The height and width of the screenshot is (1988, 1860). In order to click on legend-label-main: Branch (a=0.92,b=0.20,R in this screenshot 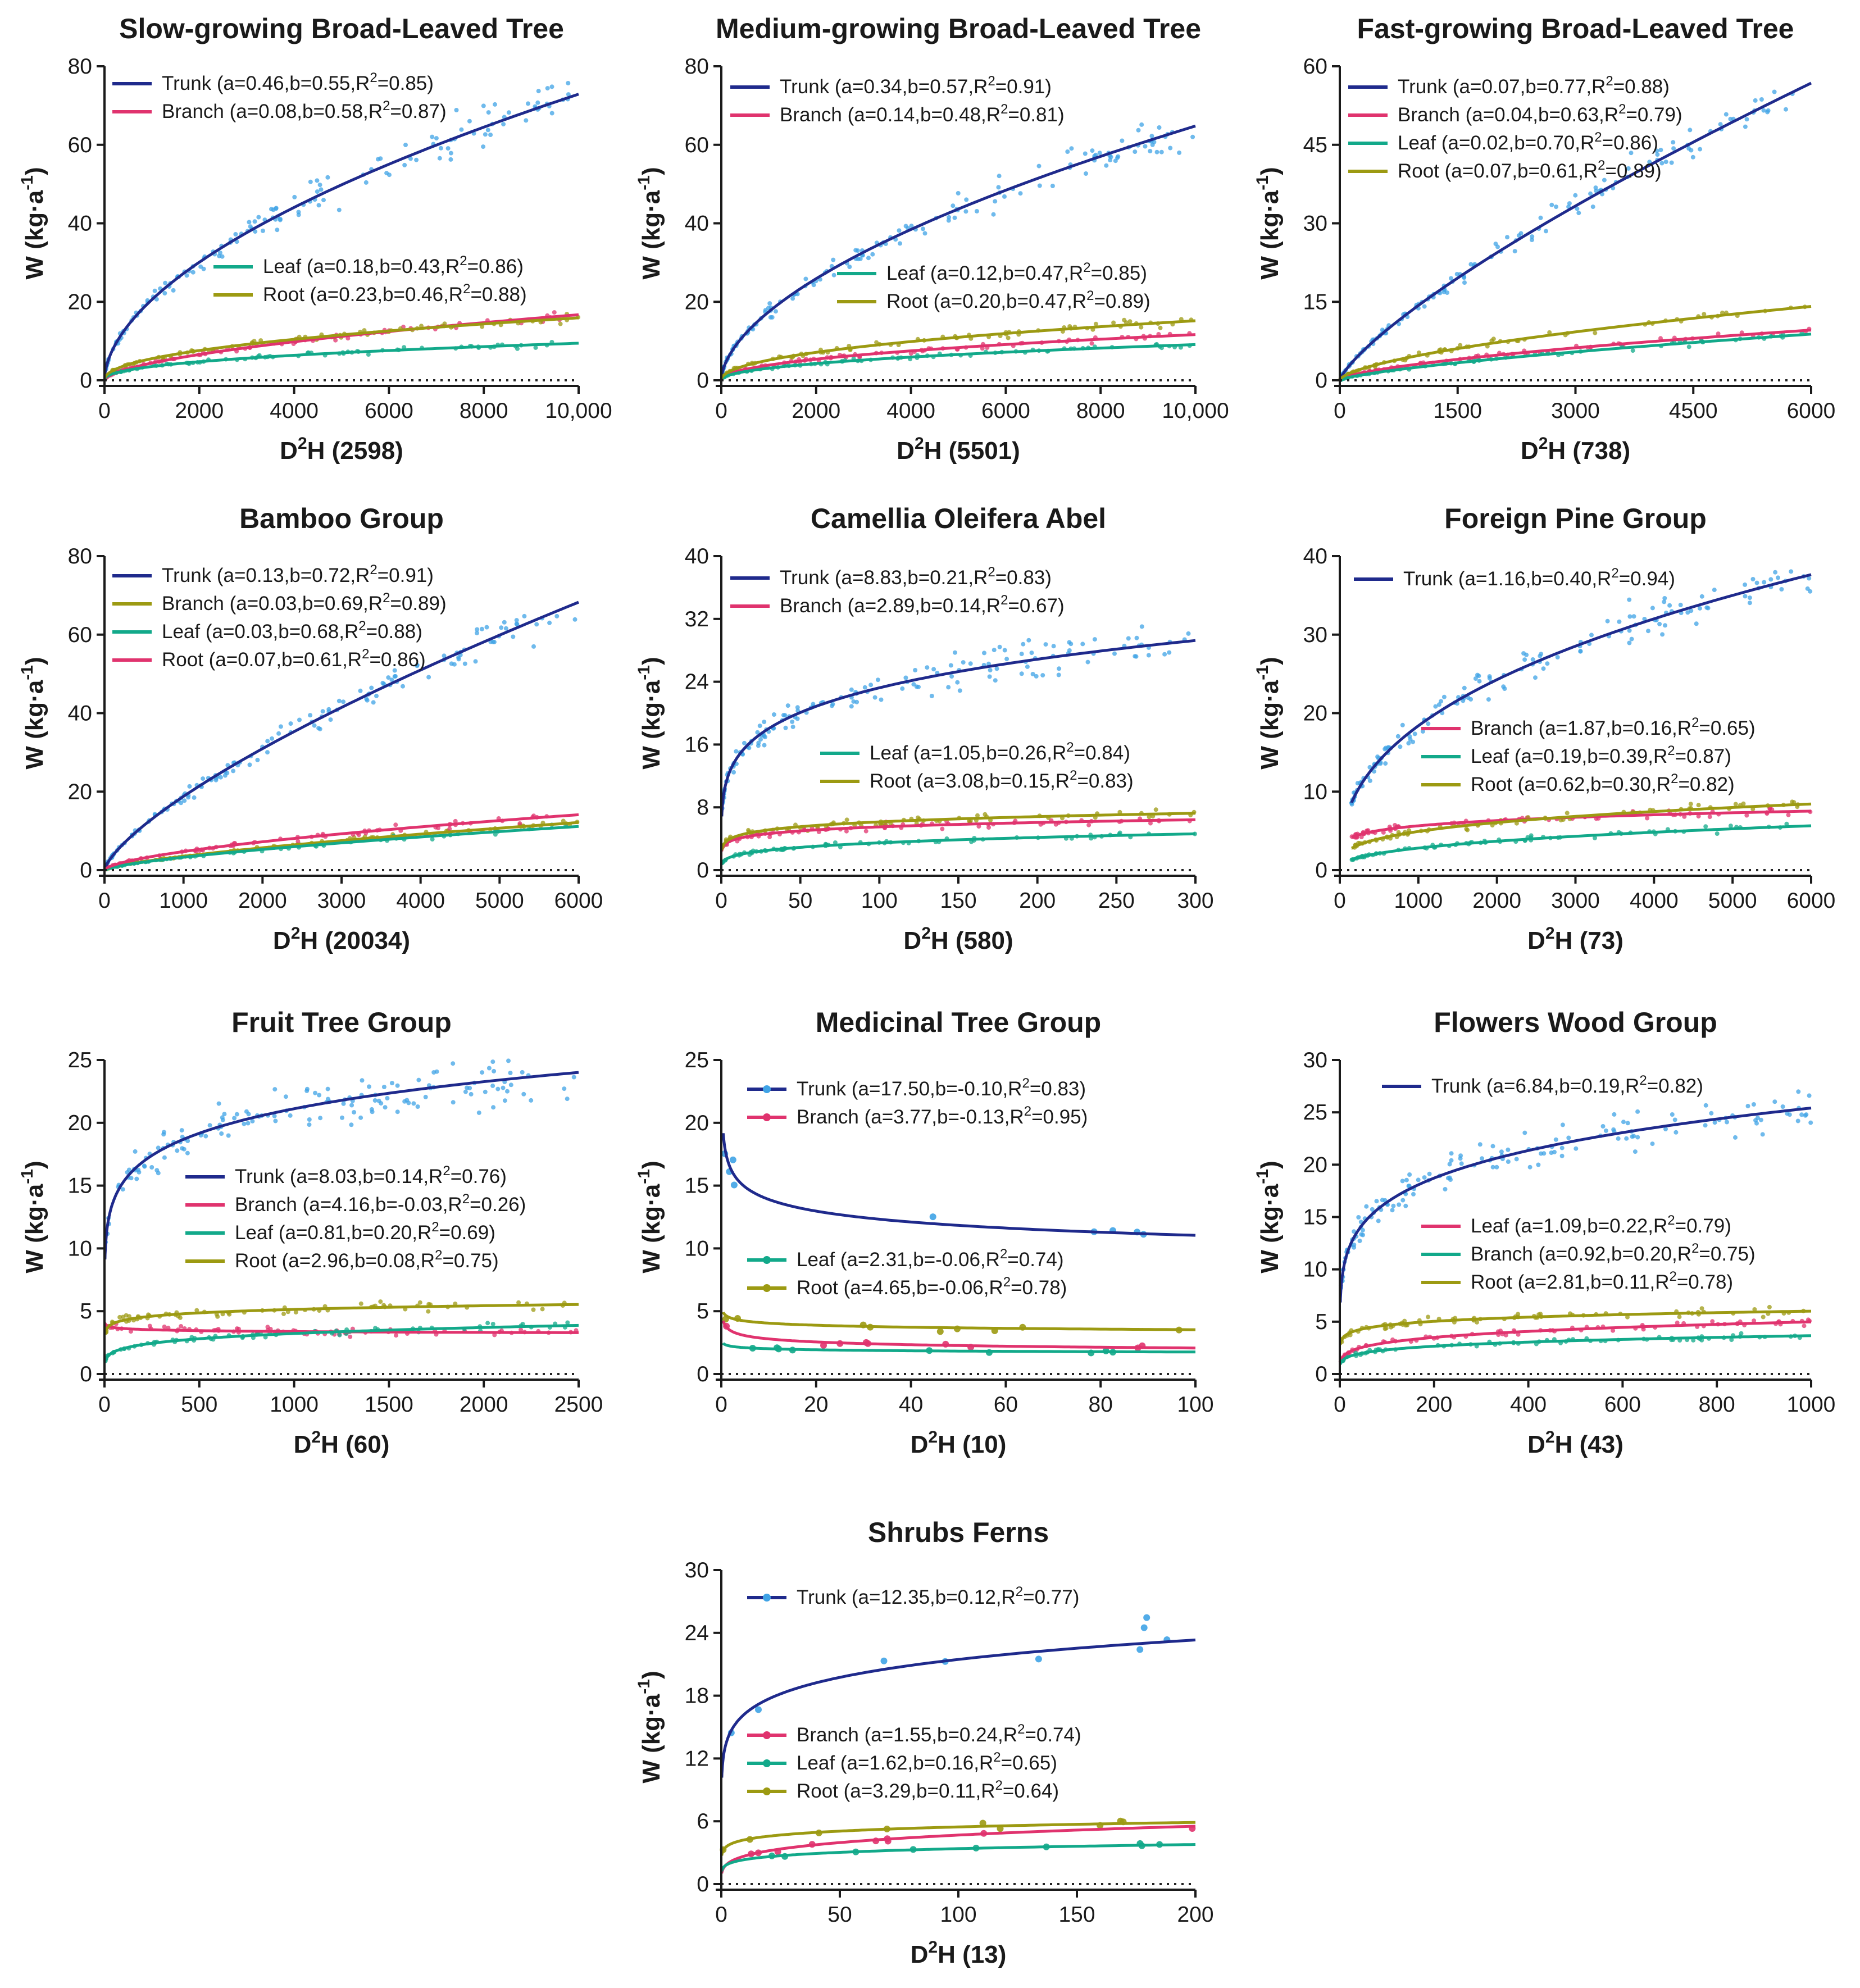, I will do `click(1581, 1254)`.